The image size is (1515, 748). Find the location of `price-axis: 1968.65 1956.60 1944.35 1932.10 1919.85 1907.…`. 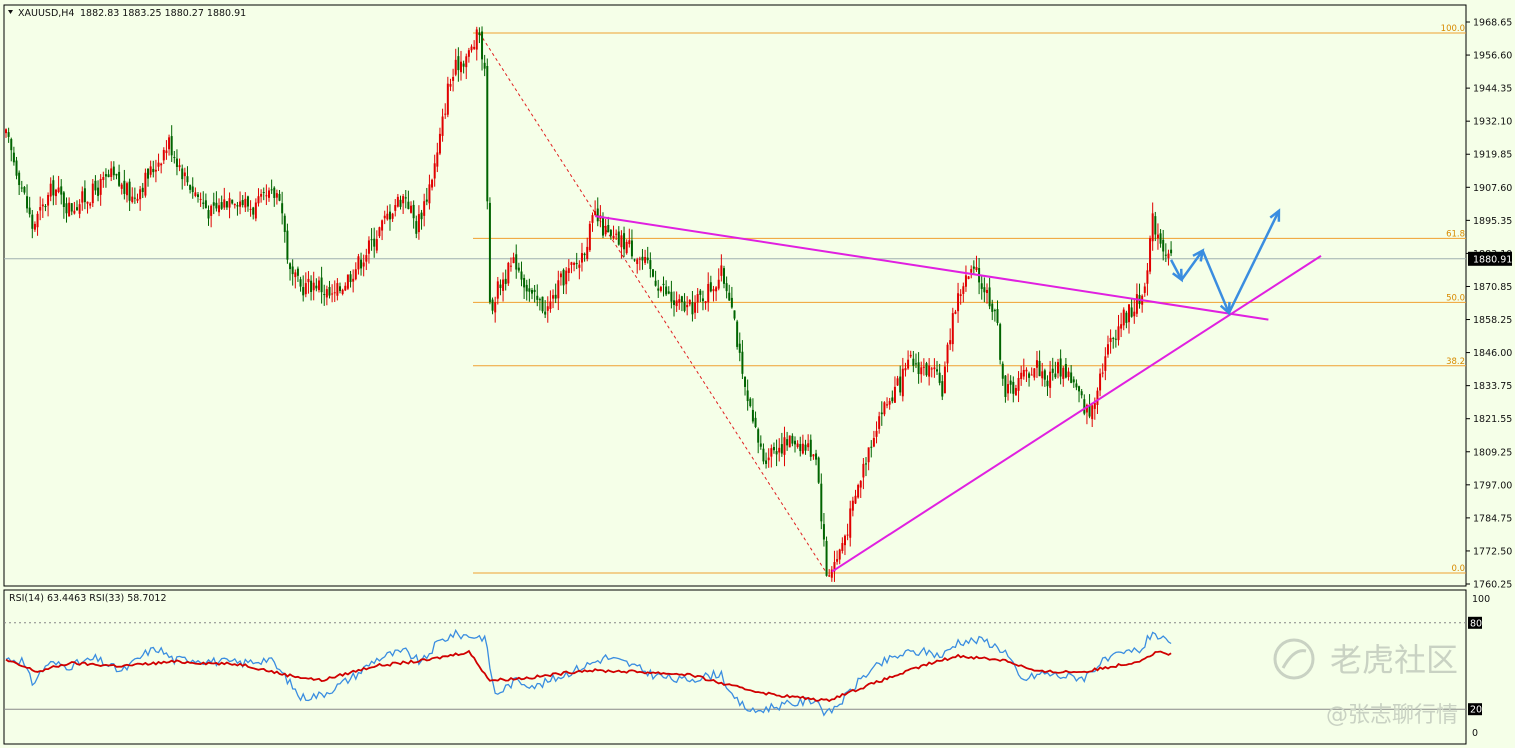

price-axis: 1968.65 1956.60 1944.35 1932.10 1919.85 1907.… is located at coordinates (1489, 304).